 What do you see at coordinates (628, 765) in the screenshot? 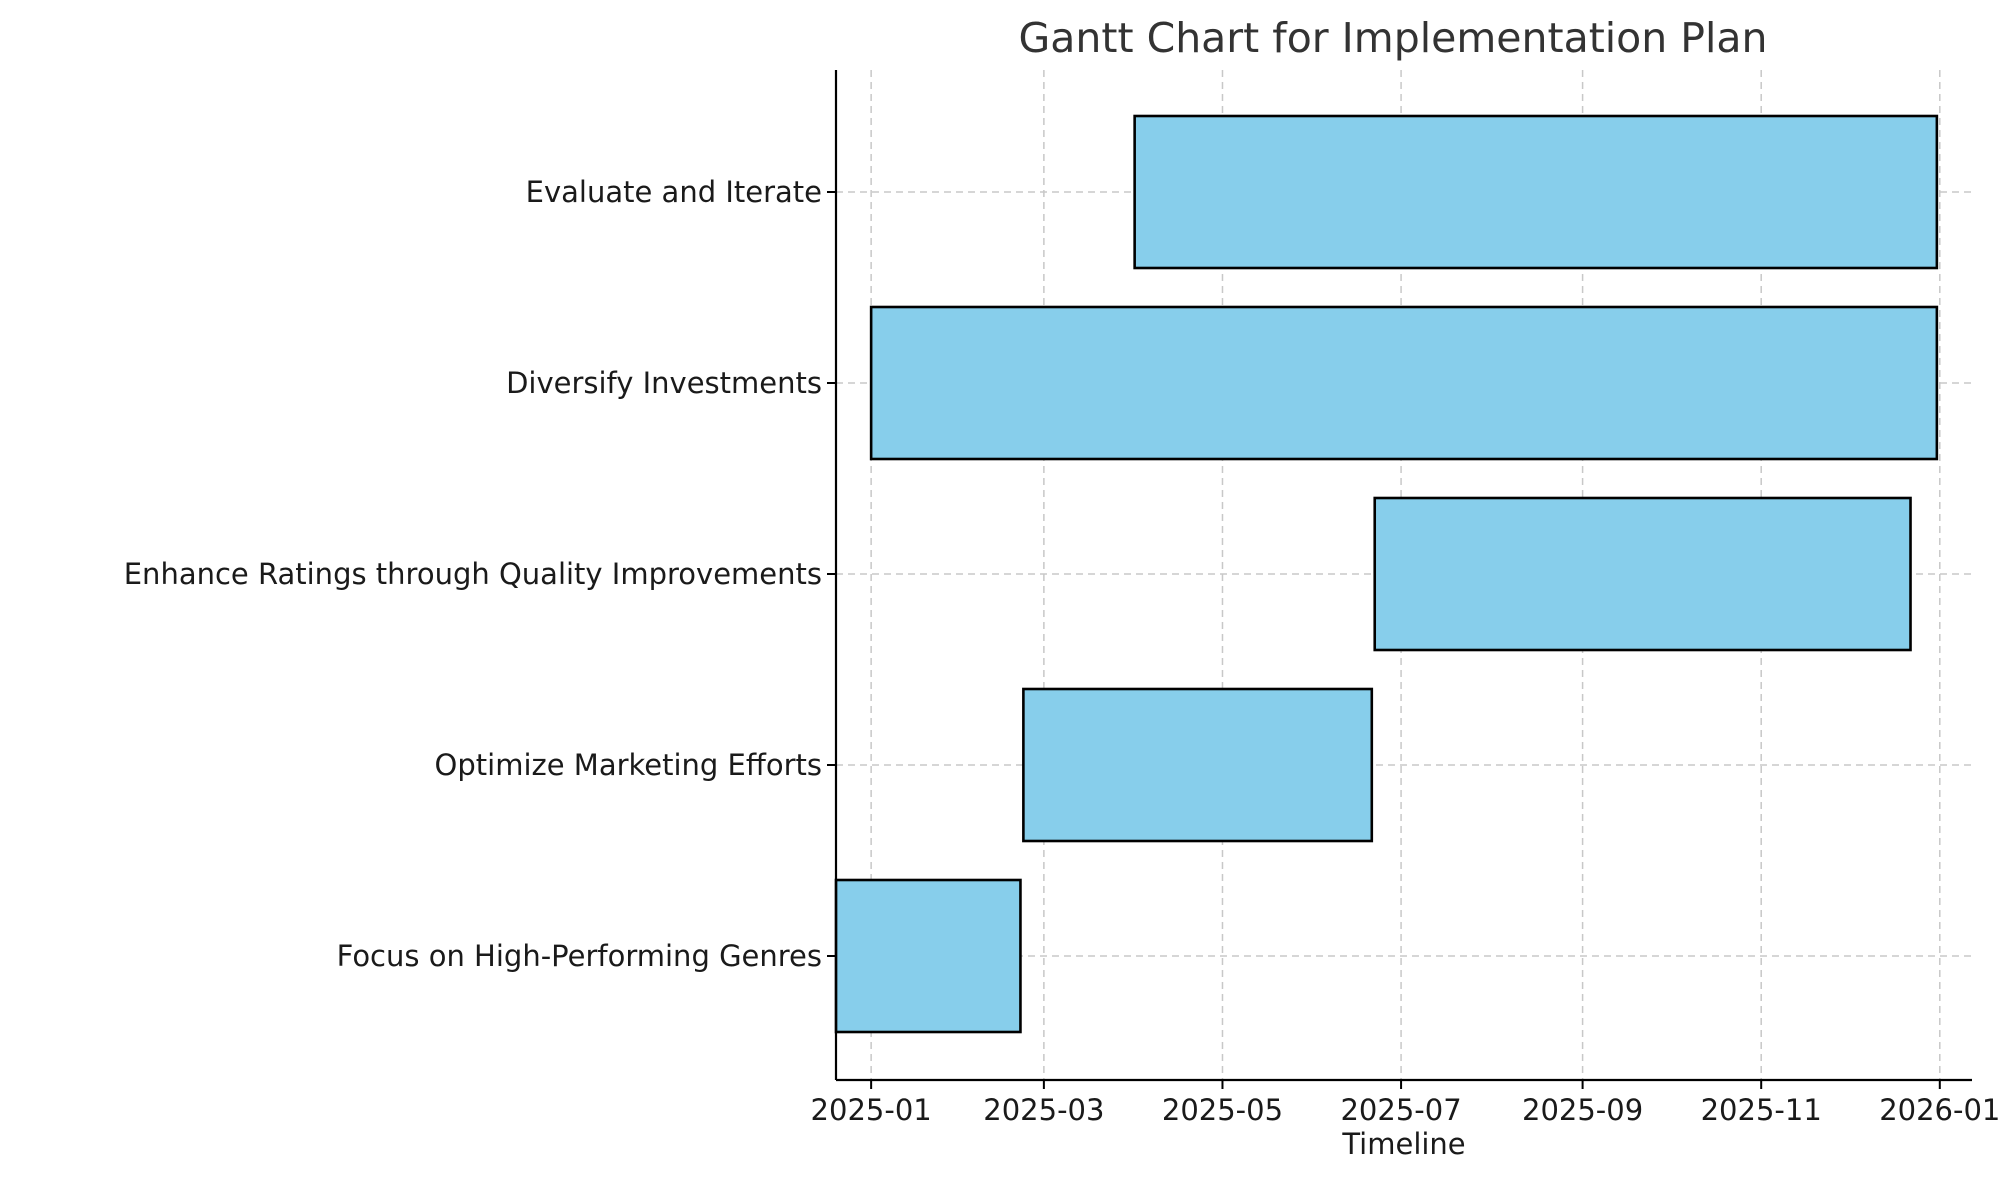
I see `y-tick-label: Optimize Marketing Efforts` at bounding box center [628, 765].